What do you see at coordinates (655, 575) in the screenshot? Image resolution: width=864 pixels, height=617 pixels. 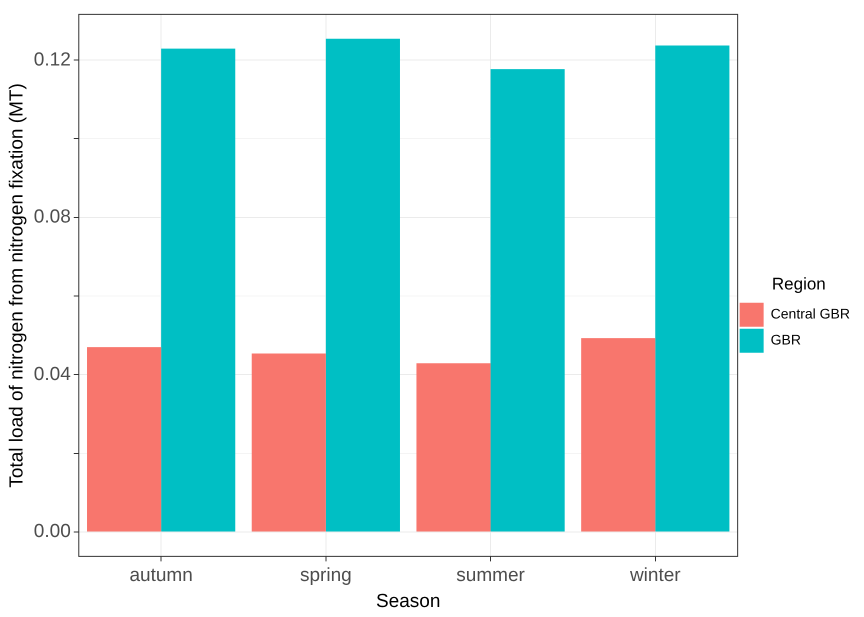 I see `x-tick-label: winter` at bounding box center [655, 575].